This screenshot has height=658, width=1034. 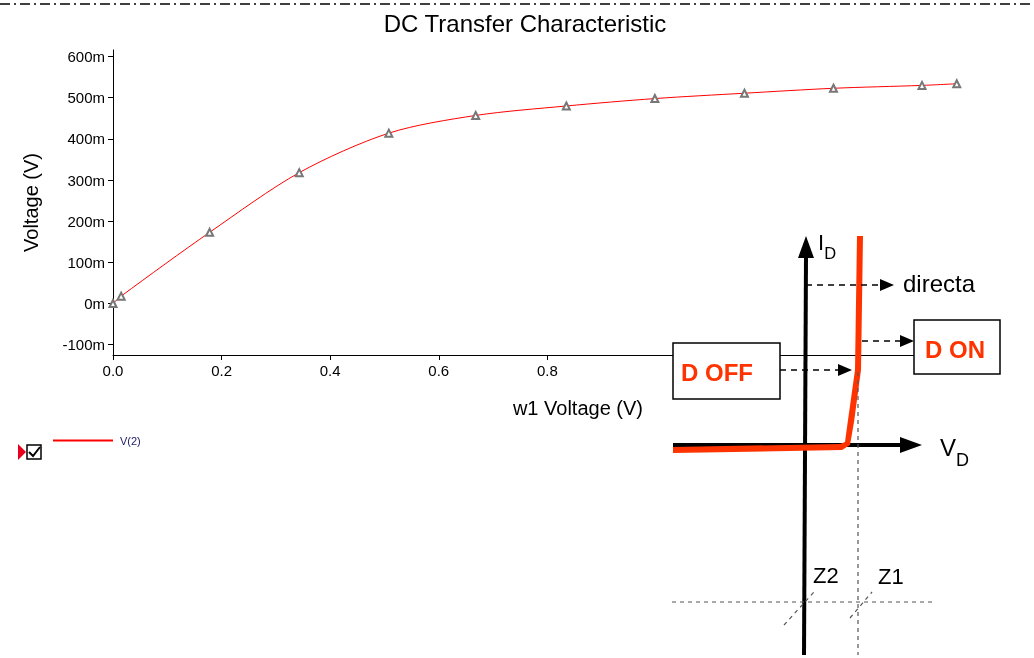 I want to click on text: D OFF, so click(x=717, y=372).